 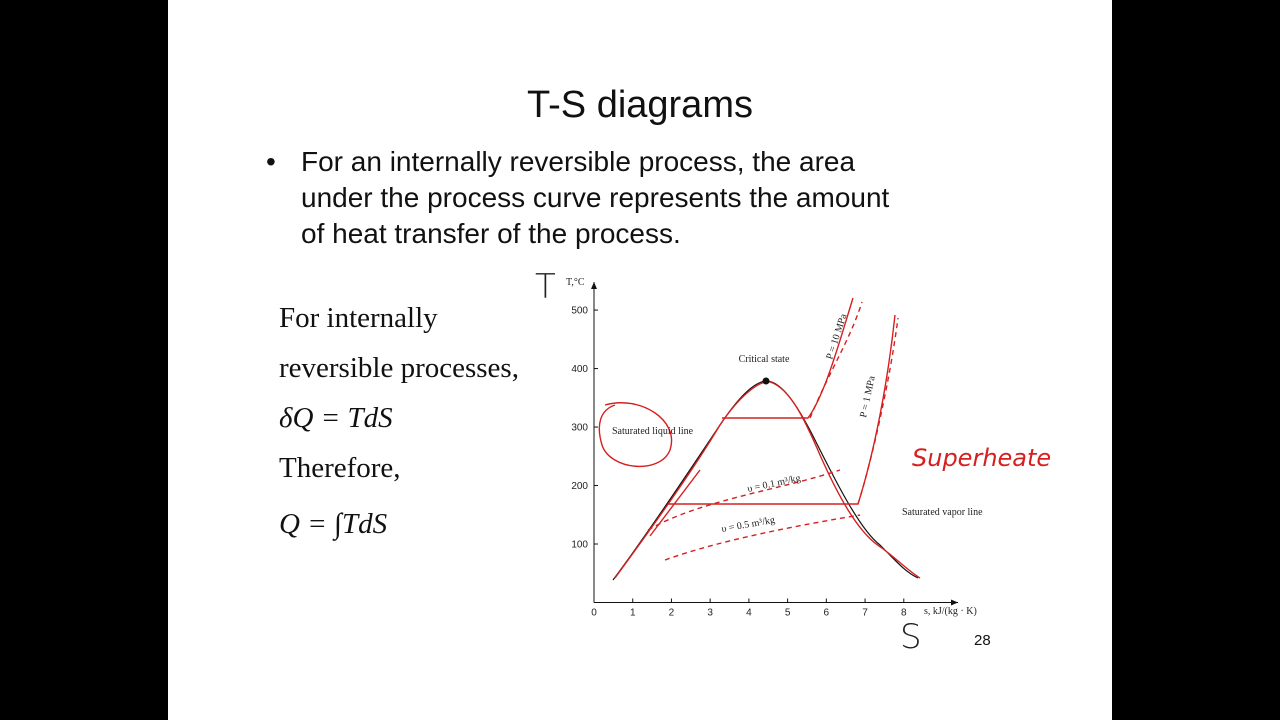 What do you see at coordinates (640, 105) in the screenshot?
I see `slide-title: T-S diagrams` at bounding box center [640, 105].